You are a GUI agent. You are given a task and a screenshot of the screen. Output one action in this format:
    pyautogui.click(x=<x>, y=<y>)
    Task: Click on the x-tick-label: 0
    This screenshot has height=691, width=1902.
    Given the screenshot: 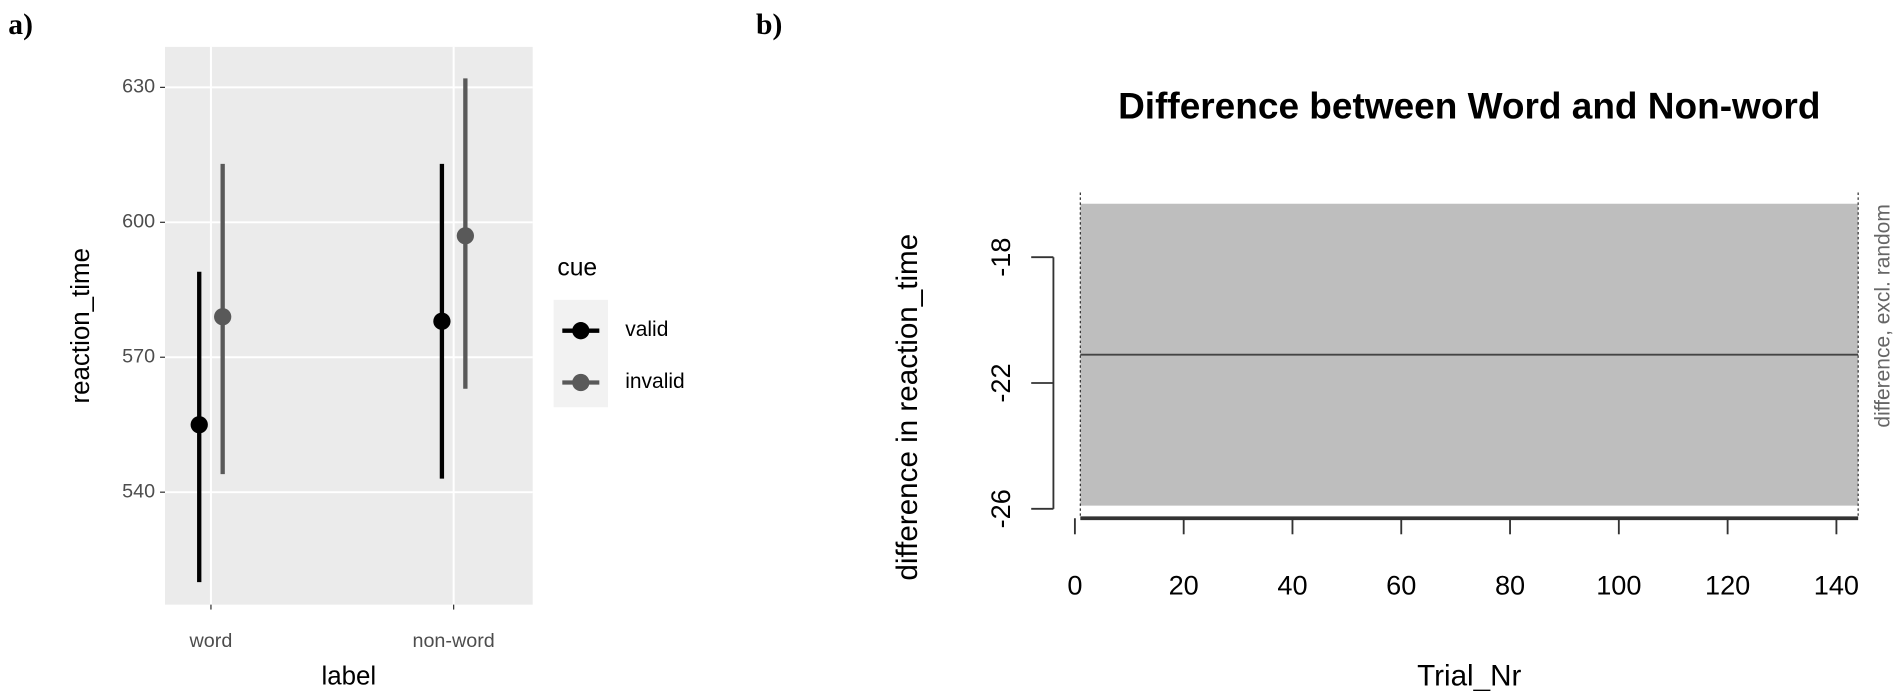 What is the action you would take?
    pyautogui.click(x=1074, y=585)
    